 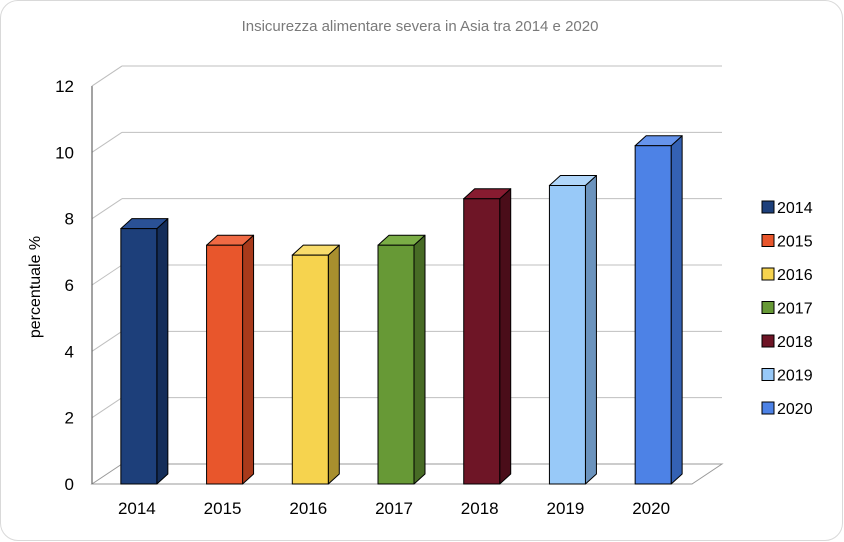 What do you see at coordinates (795, 275) in the screenshot?
I see `legend-label: 2016` at bounding box center [795, 275].